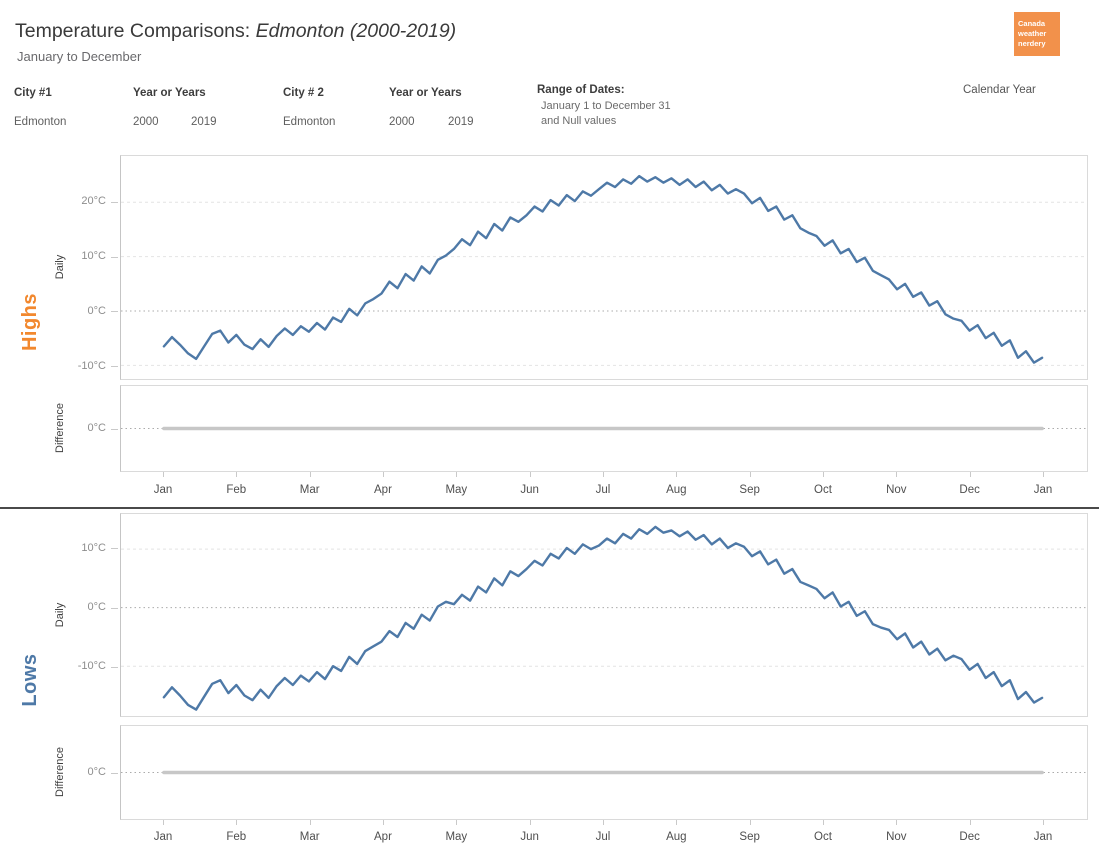  I want to click on lows-section-label: Lows, so click(29, 680).